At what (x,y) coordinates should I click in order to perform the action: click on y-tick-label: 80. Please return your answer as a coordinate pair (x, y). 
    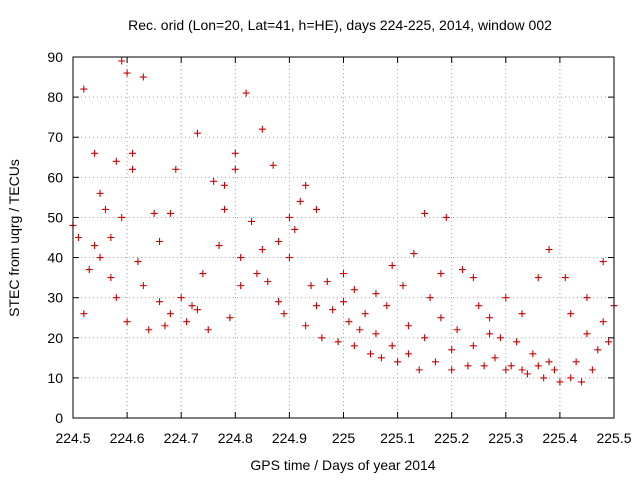
    Looking at the image, I should click on (55, 97).